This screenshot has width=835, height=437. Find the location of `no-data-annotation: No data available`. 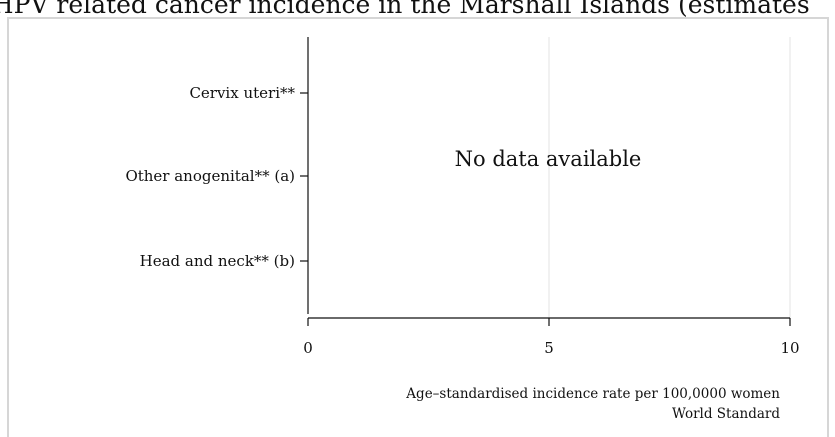

no-data-annotation: No data available is located at coordinates (548, 159).